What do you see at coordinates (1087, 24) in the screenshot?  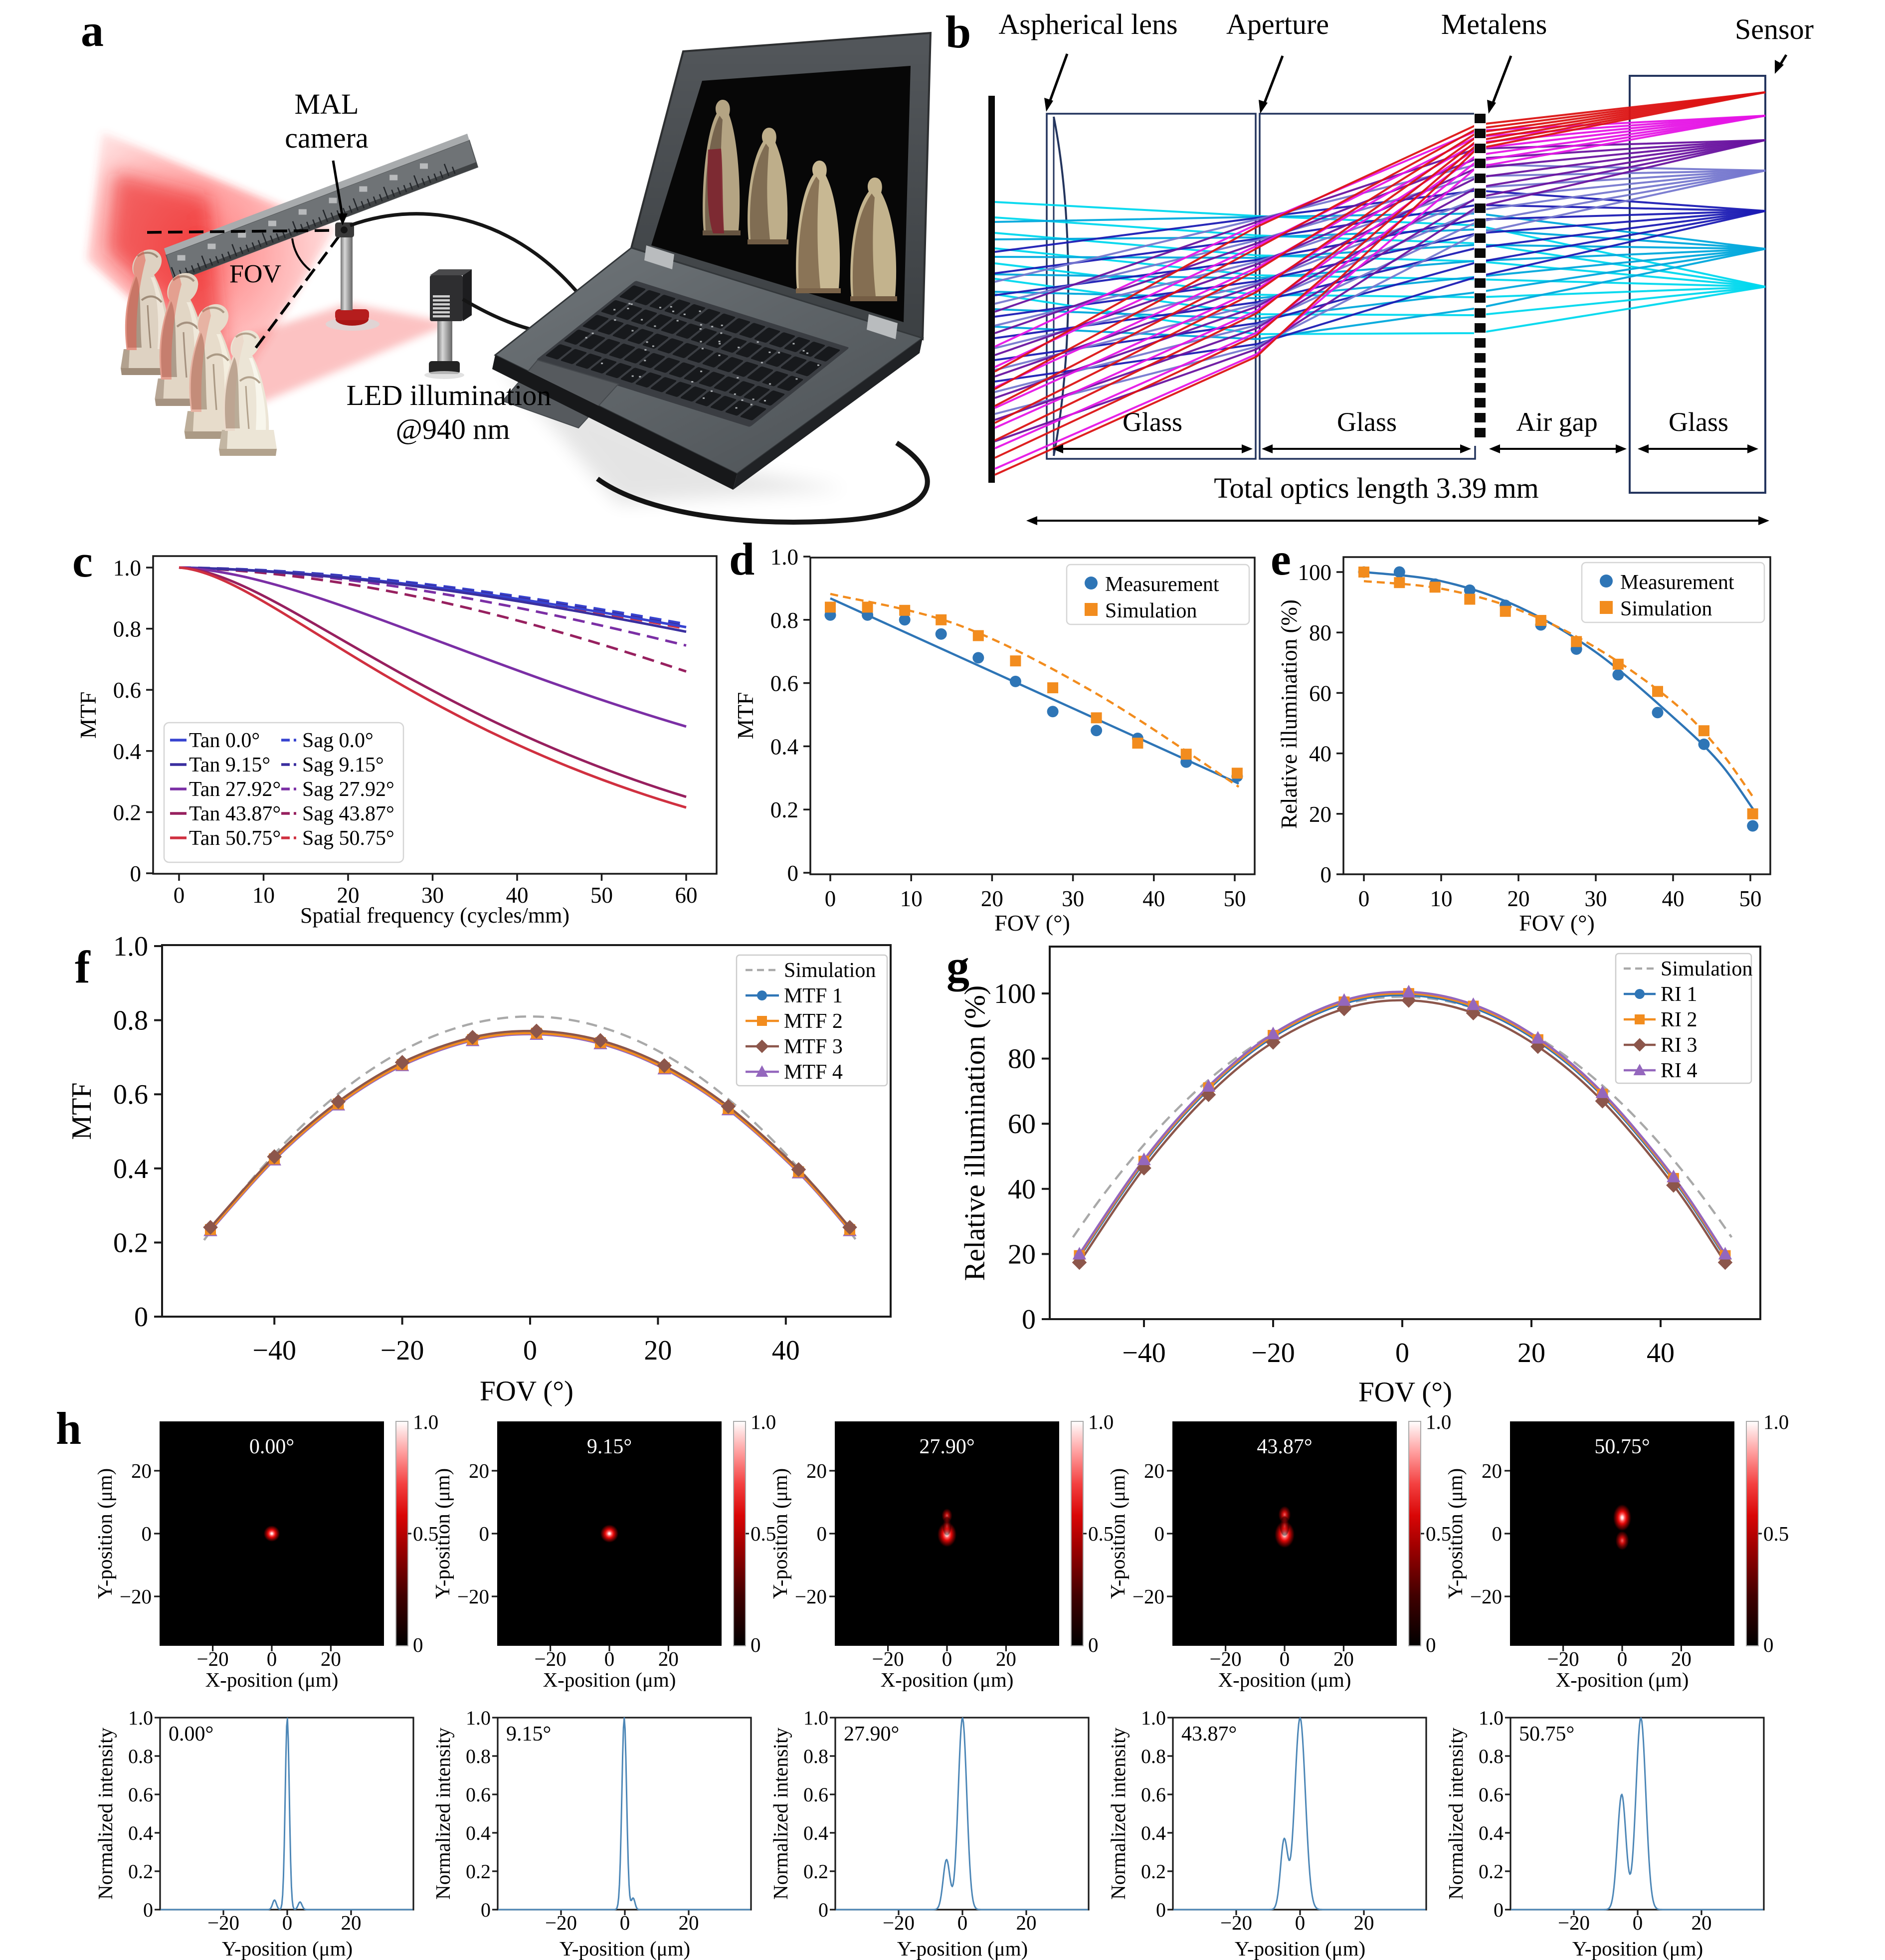 I see `svg-text: Aspherical lens` at bounding box center [1087, 24].